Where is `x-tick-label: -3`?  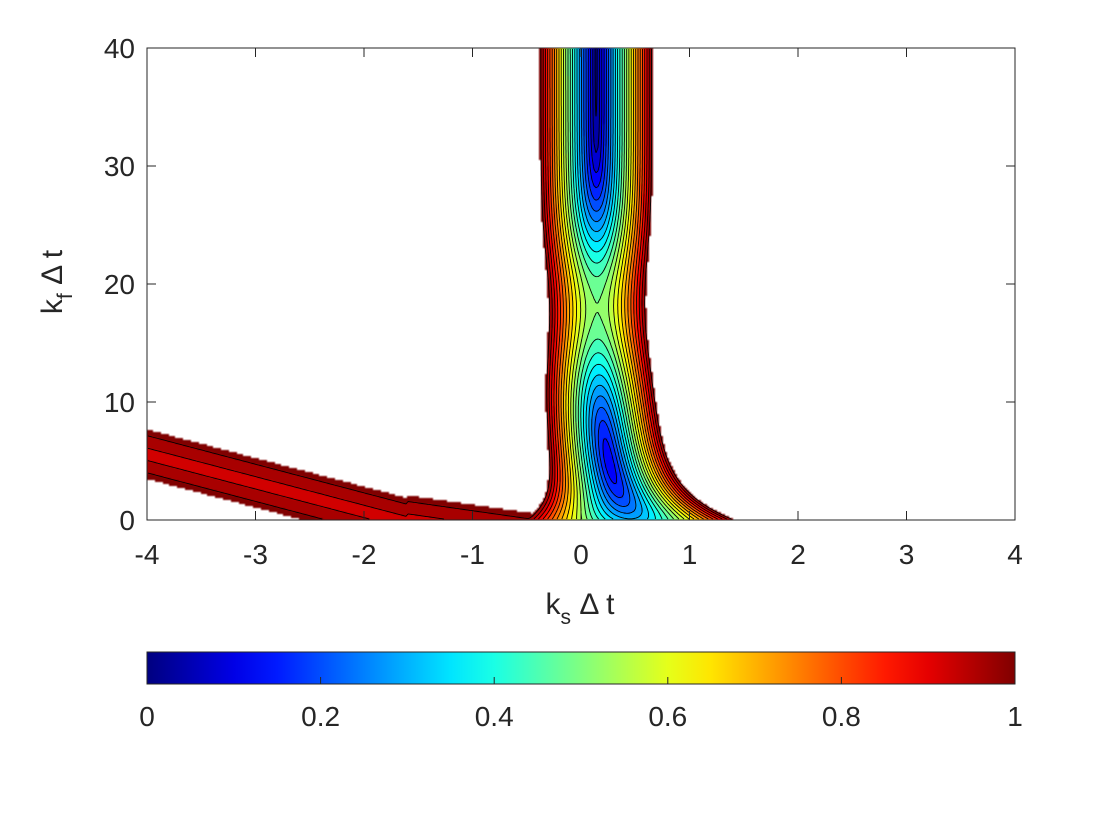 x-tick-label: -3 is located at coordinates (255, 554).